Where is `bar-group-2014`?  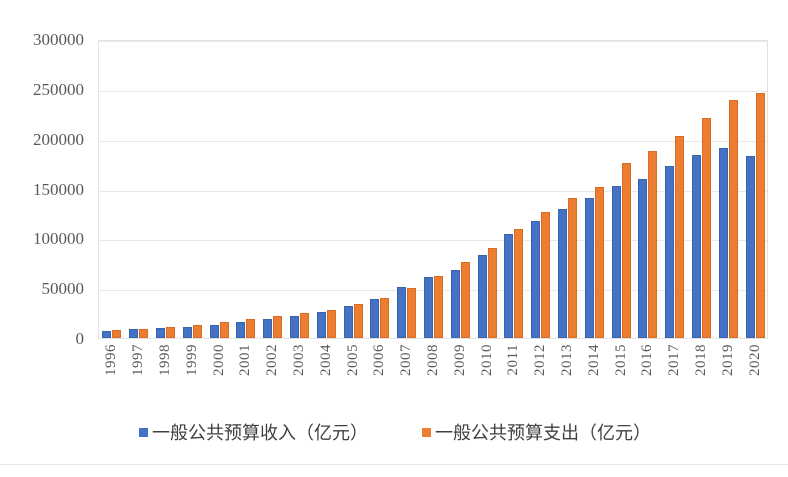
bar-group-2014 is located at coordinates (594, 189).